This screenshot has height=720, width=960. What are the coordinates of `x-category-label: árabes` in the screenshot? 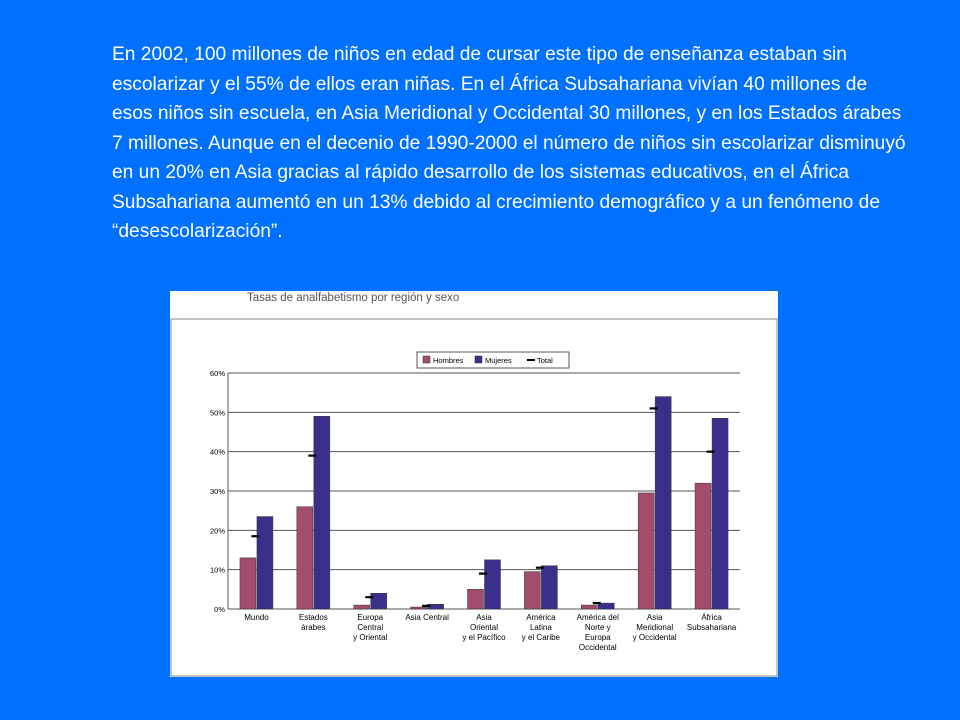 It's located at (313, 627).